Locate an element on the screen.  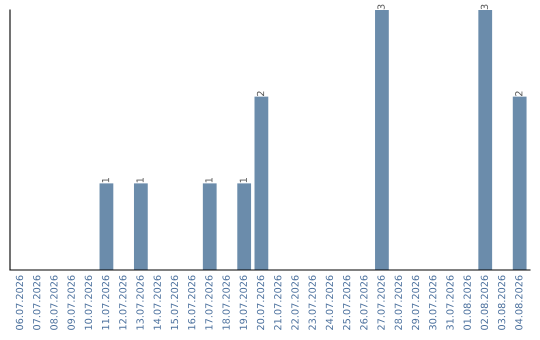
x-tick-label: 22.07.2026 is located at coordinates (295, 302).